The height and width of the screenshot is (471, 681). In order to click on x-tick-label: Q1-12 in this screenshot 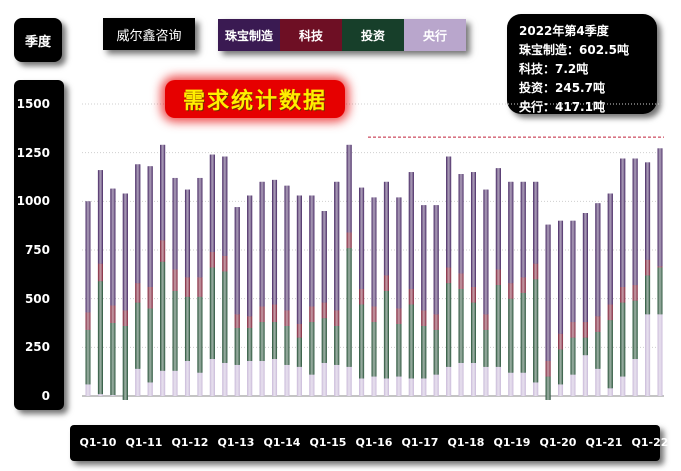, I will do `click(190, 442)`.